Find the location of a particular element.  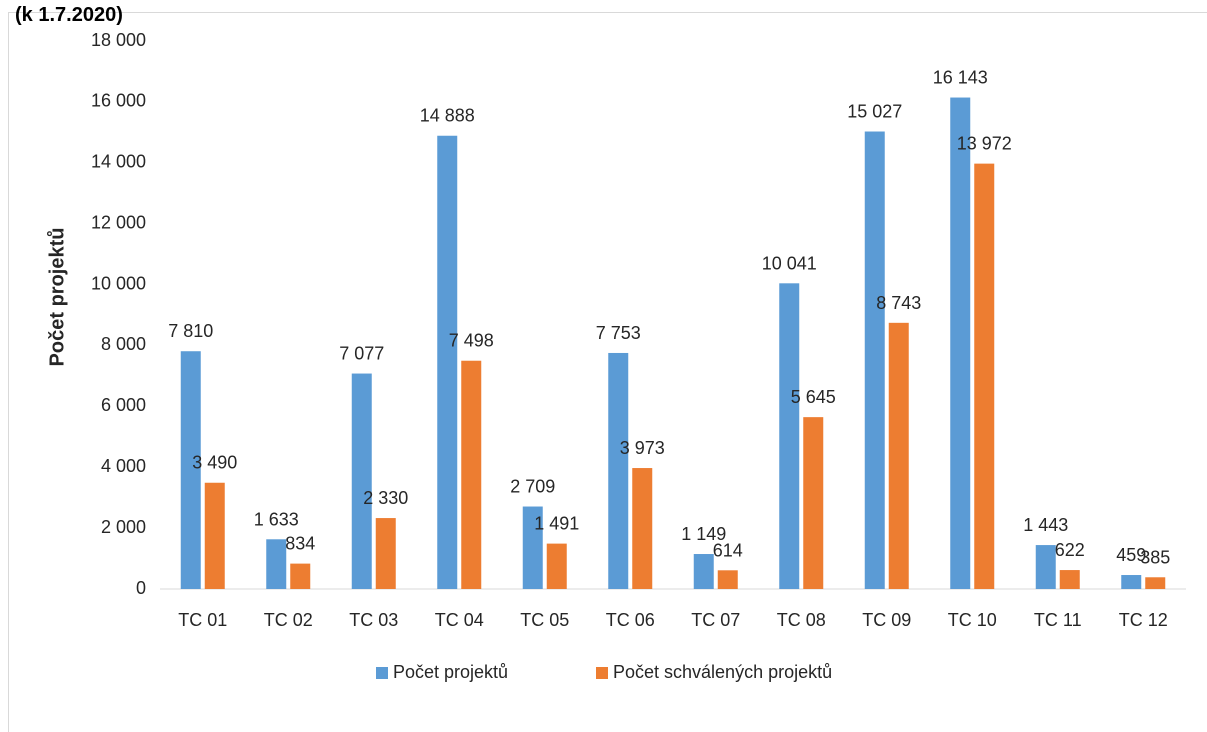

data-label: 16 143 is located at coordinates (960, 78).